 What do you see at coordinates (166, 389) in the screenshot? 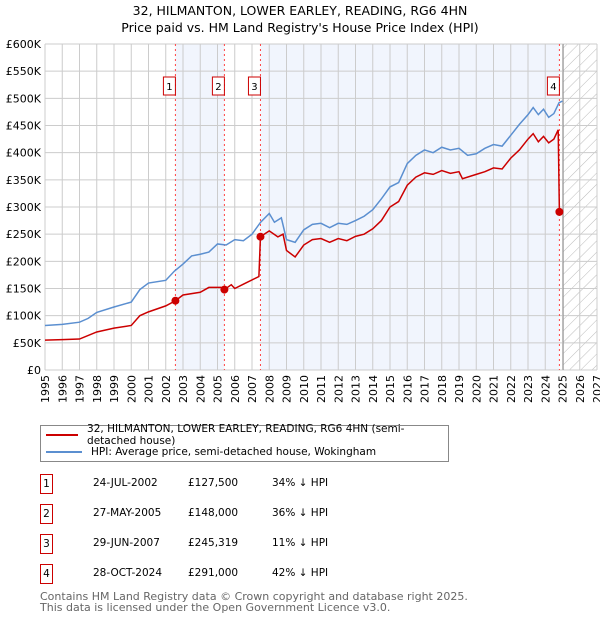
I see `x-tick-label: 2002` at bounding box center [166, 389].